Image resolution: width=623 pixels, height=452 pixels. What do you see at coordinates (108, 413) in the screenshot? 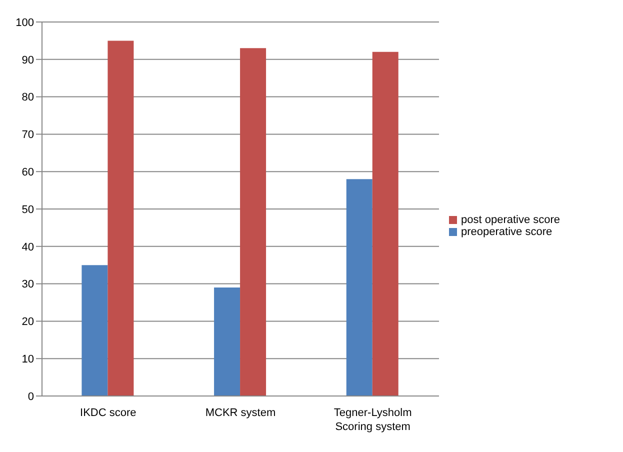
I see `x-tick-label: IKDC score` at bounding box center [108, 413].